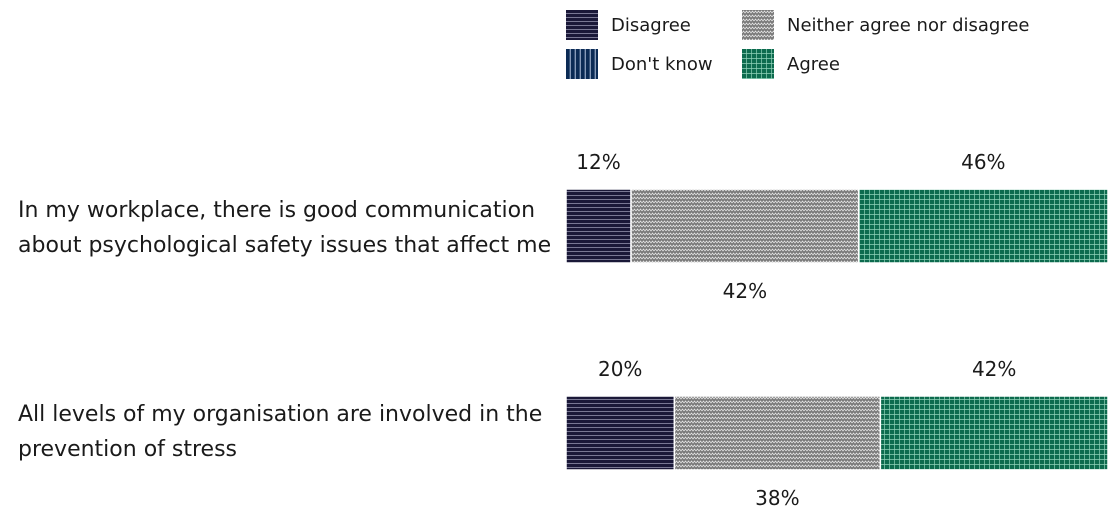 This screenshot has width=1109, height=507. Describe the element at coordinates (994, 369) in the screenshot. I see `data-label-agree: 42%` at that location.